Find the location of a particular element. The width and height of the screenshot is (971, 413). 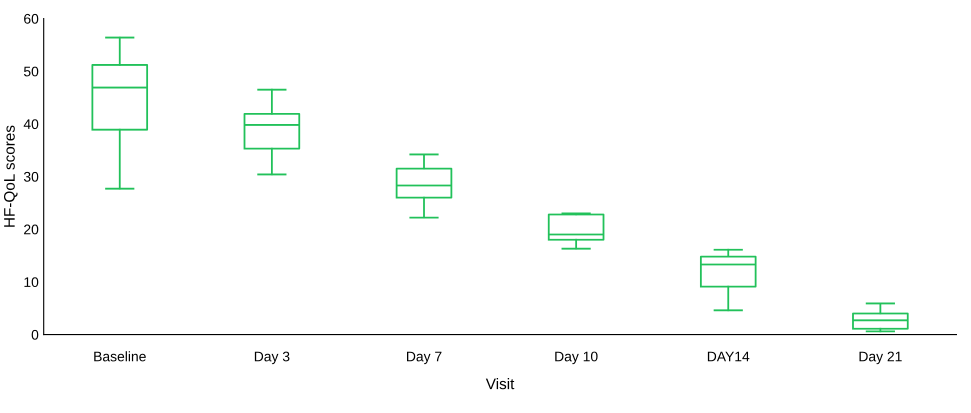

x-axis-title: Visit is located at coordinates (500, 384).